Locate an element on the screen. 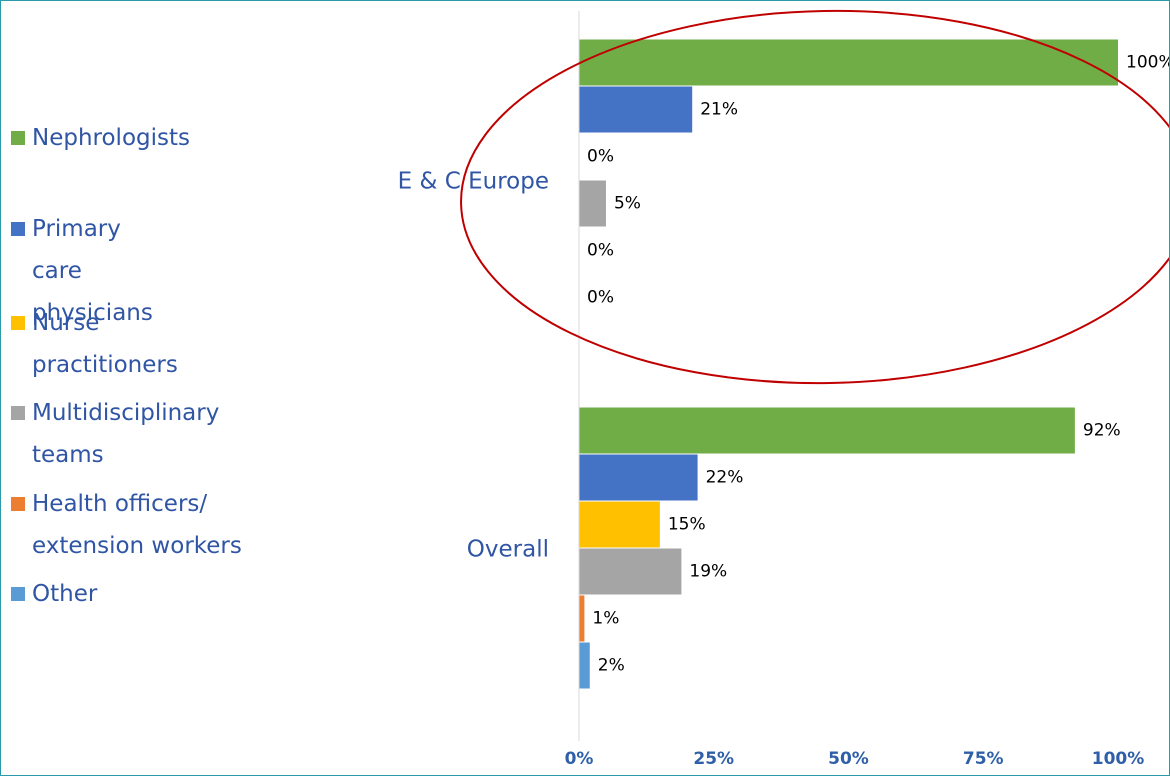 Image resolution: width=1170 pixels, height=776 pixels. value-label: 2% is located at coordinates (611, 666).